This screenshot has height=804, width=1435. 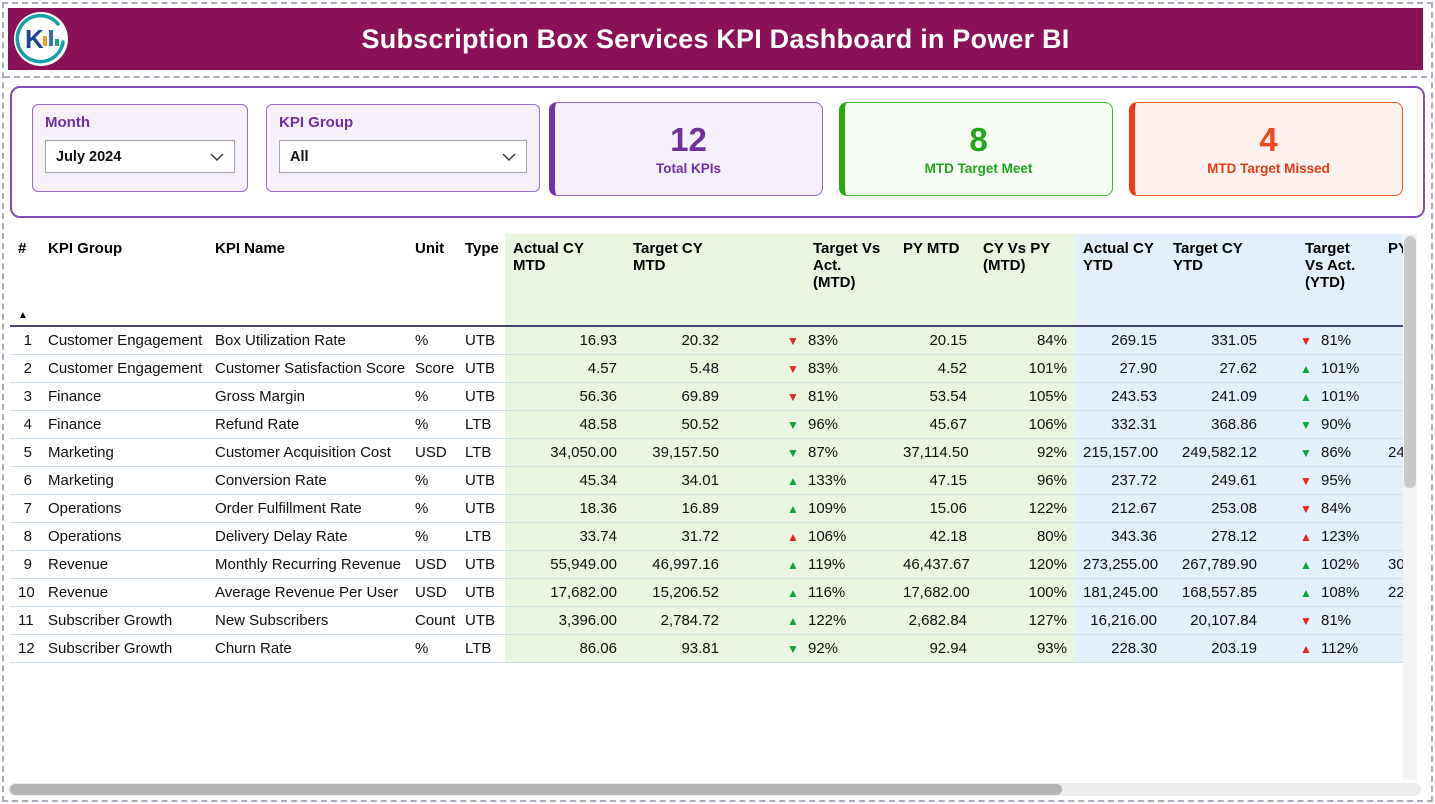 I want to click on column-header-target-vs-act-ytd: Target Vs Act. (YTD), so click(x=1322, y=280).